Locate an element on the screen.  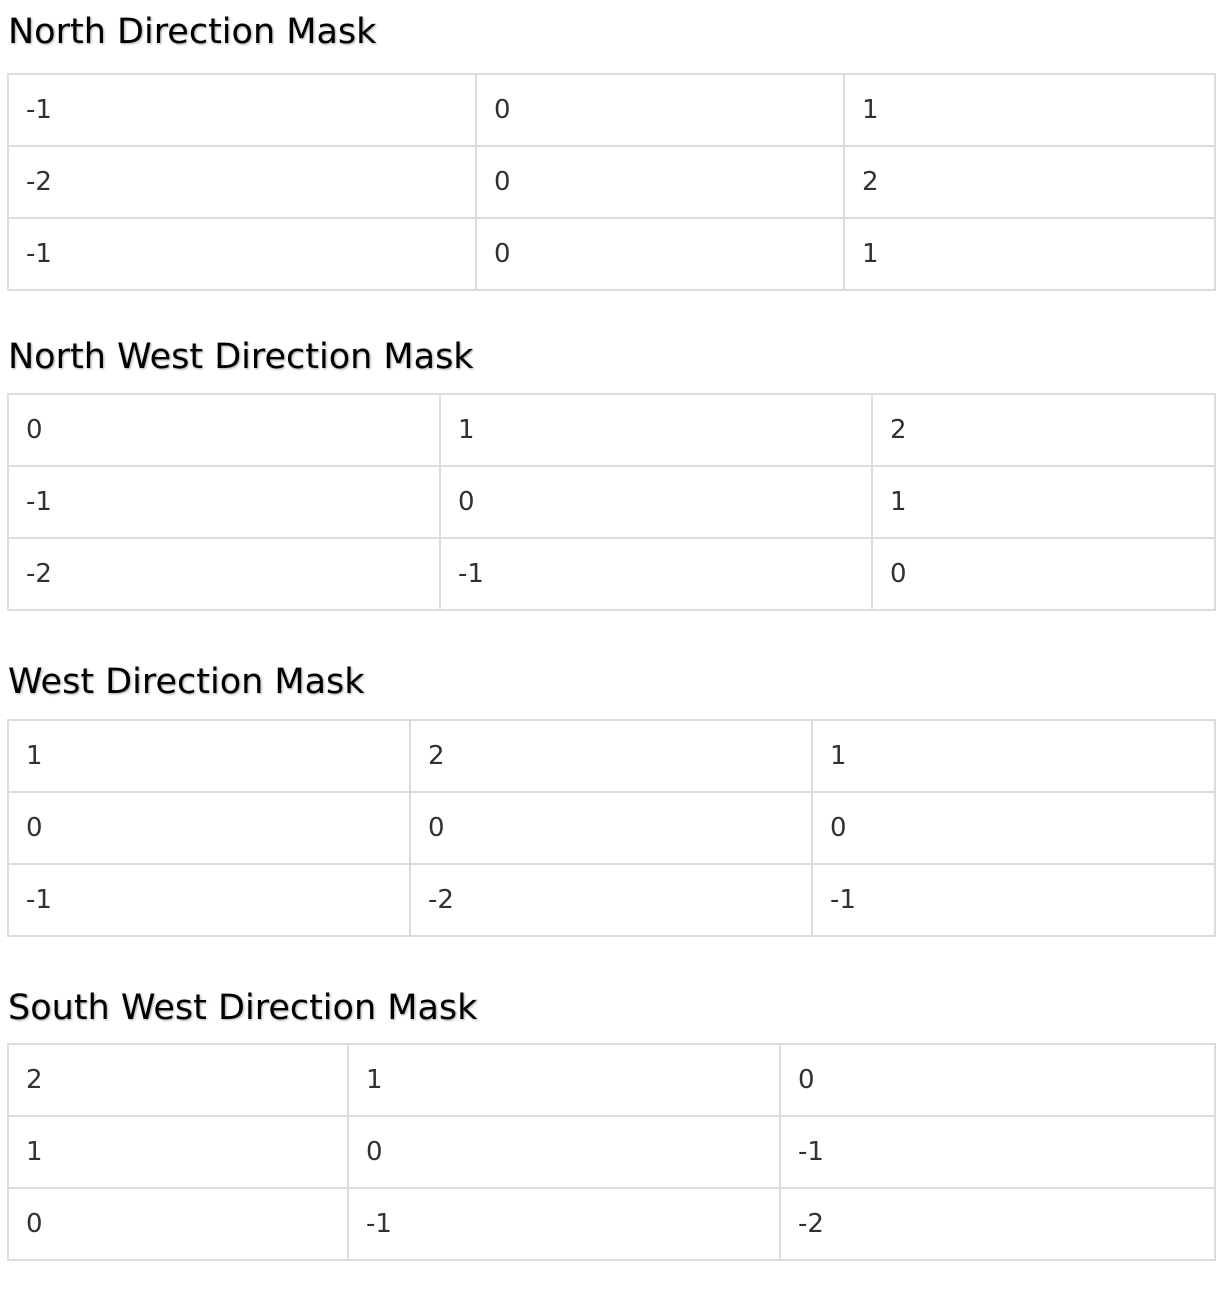
section-title: West Direction Mask is located at coordinates (186, 682).